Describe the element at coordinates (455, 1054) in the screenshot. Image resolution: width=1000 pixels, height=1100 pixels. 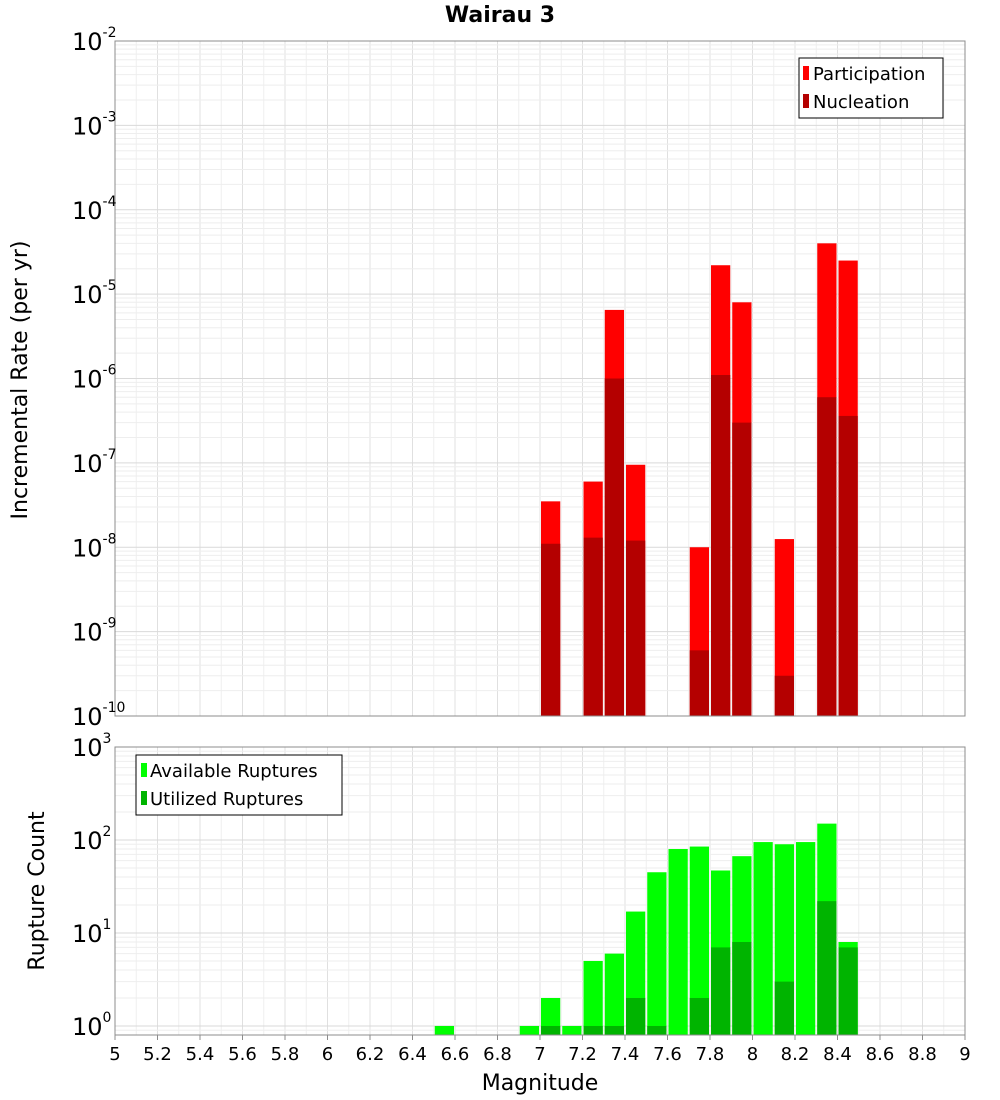
I see `x-tick-label: 6.6` at that location.